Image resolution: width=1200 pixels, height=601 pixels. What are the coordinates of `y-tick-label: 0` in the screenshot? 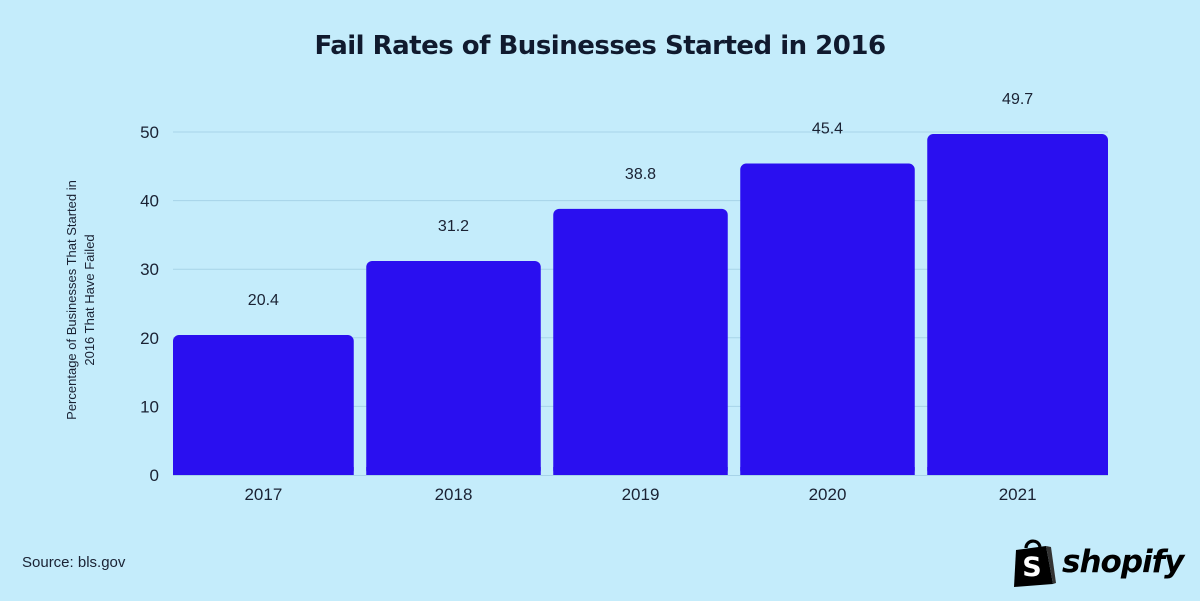 It's located at (154, 475).